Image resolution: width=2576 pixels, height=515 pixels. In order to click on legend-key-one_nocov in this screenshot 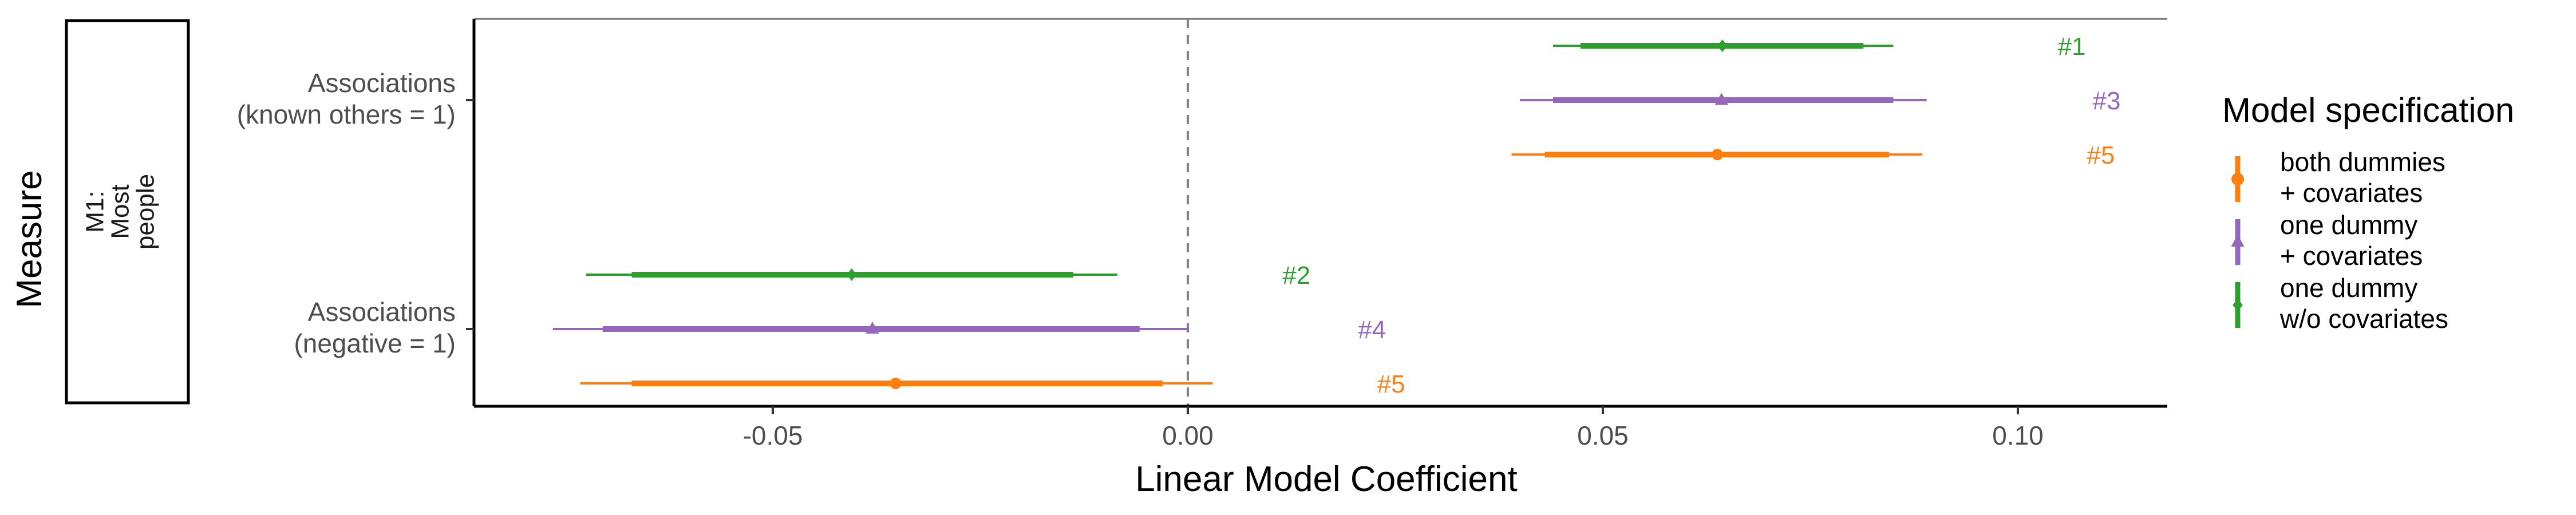, I will do `click(2238, 305)`.